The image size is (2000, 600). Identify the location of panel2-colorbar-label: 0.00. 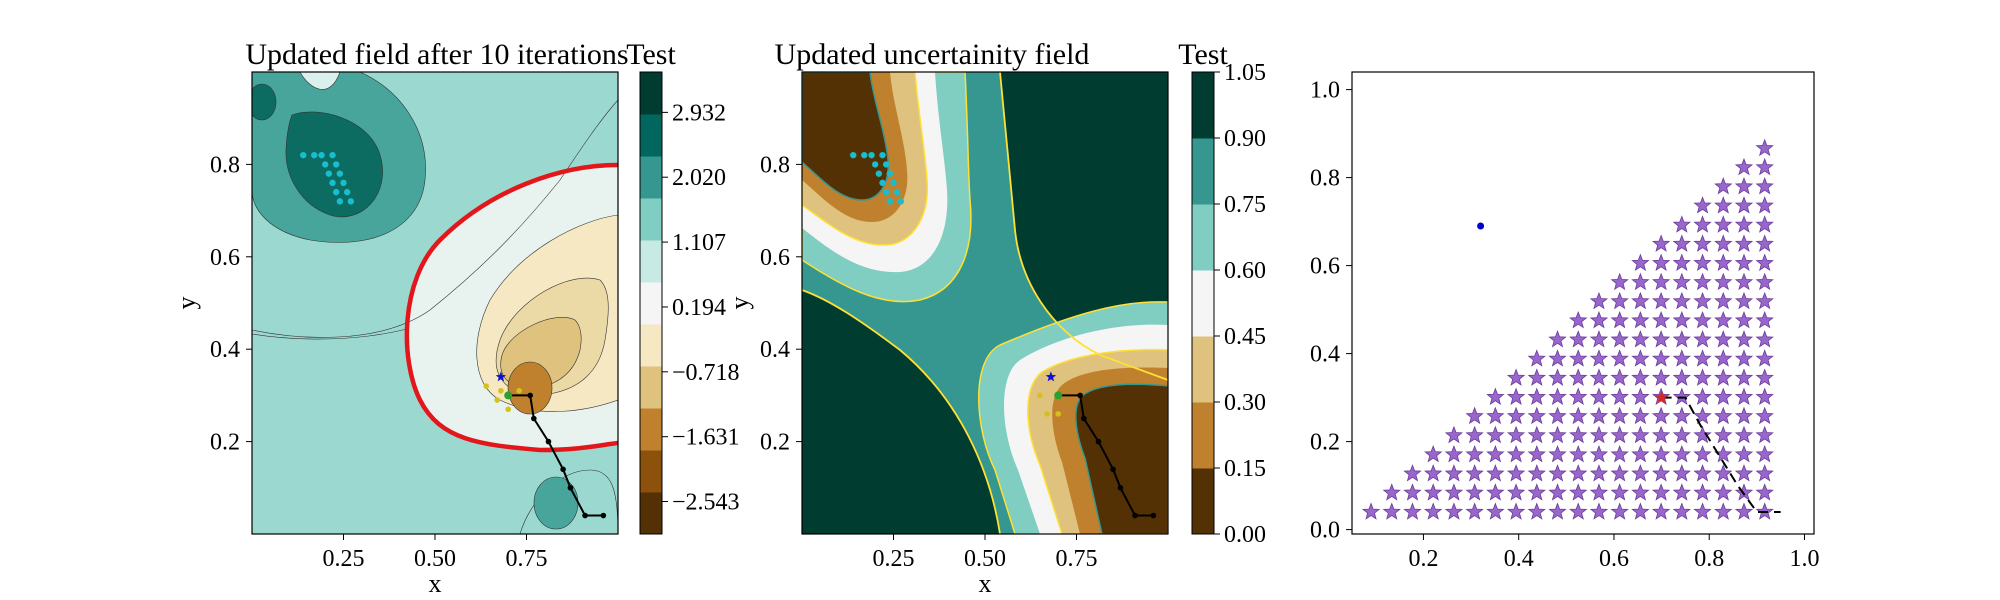
(1245, 535).